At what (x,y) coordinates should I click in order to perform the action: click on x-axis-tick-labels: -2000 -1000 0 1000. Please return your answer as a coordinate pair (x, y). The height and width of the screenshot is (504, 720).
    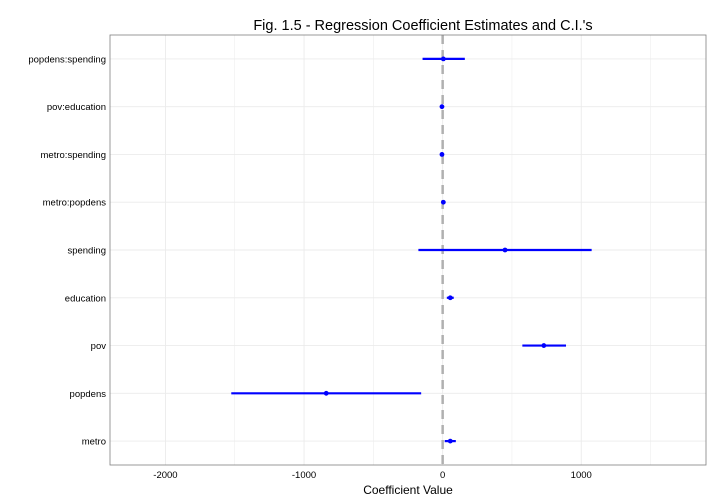
    Looking at the image, I should click on (372, 475).